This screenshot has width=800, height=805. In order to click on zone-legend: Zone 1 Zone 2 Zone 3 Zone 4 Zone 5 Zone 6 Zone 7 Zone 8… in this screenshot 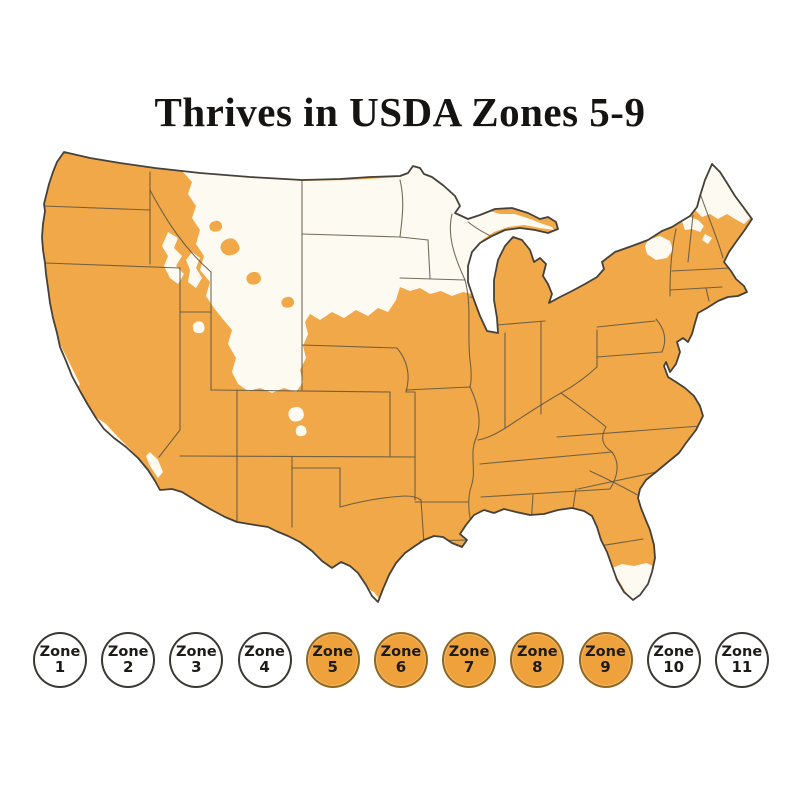, I will do `click(401, 660)`.